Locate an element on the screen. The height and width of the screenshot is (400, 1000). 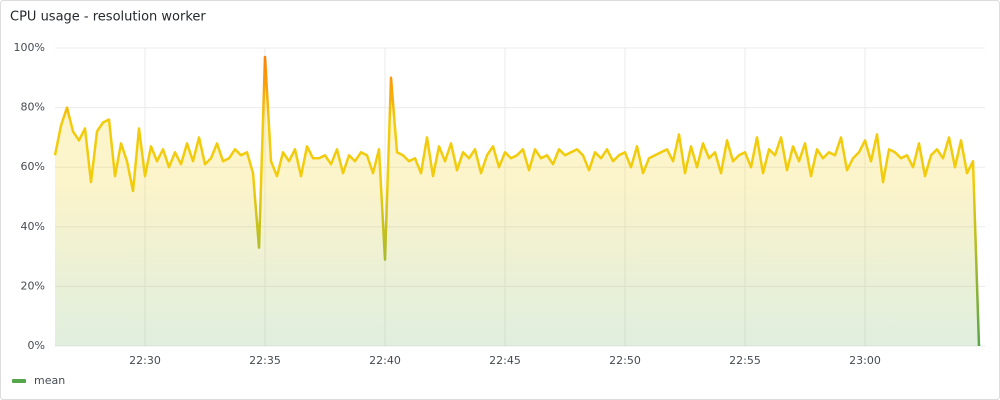
x-tick-label: 22:35 is located at coordinates (265, 360).